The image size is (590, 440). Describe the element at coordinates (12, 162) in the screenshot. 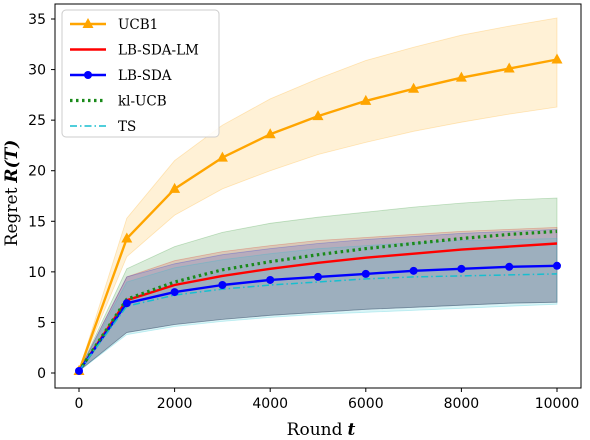

I see `y-axis-title-var: R(T)` at that location.